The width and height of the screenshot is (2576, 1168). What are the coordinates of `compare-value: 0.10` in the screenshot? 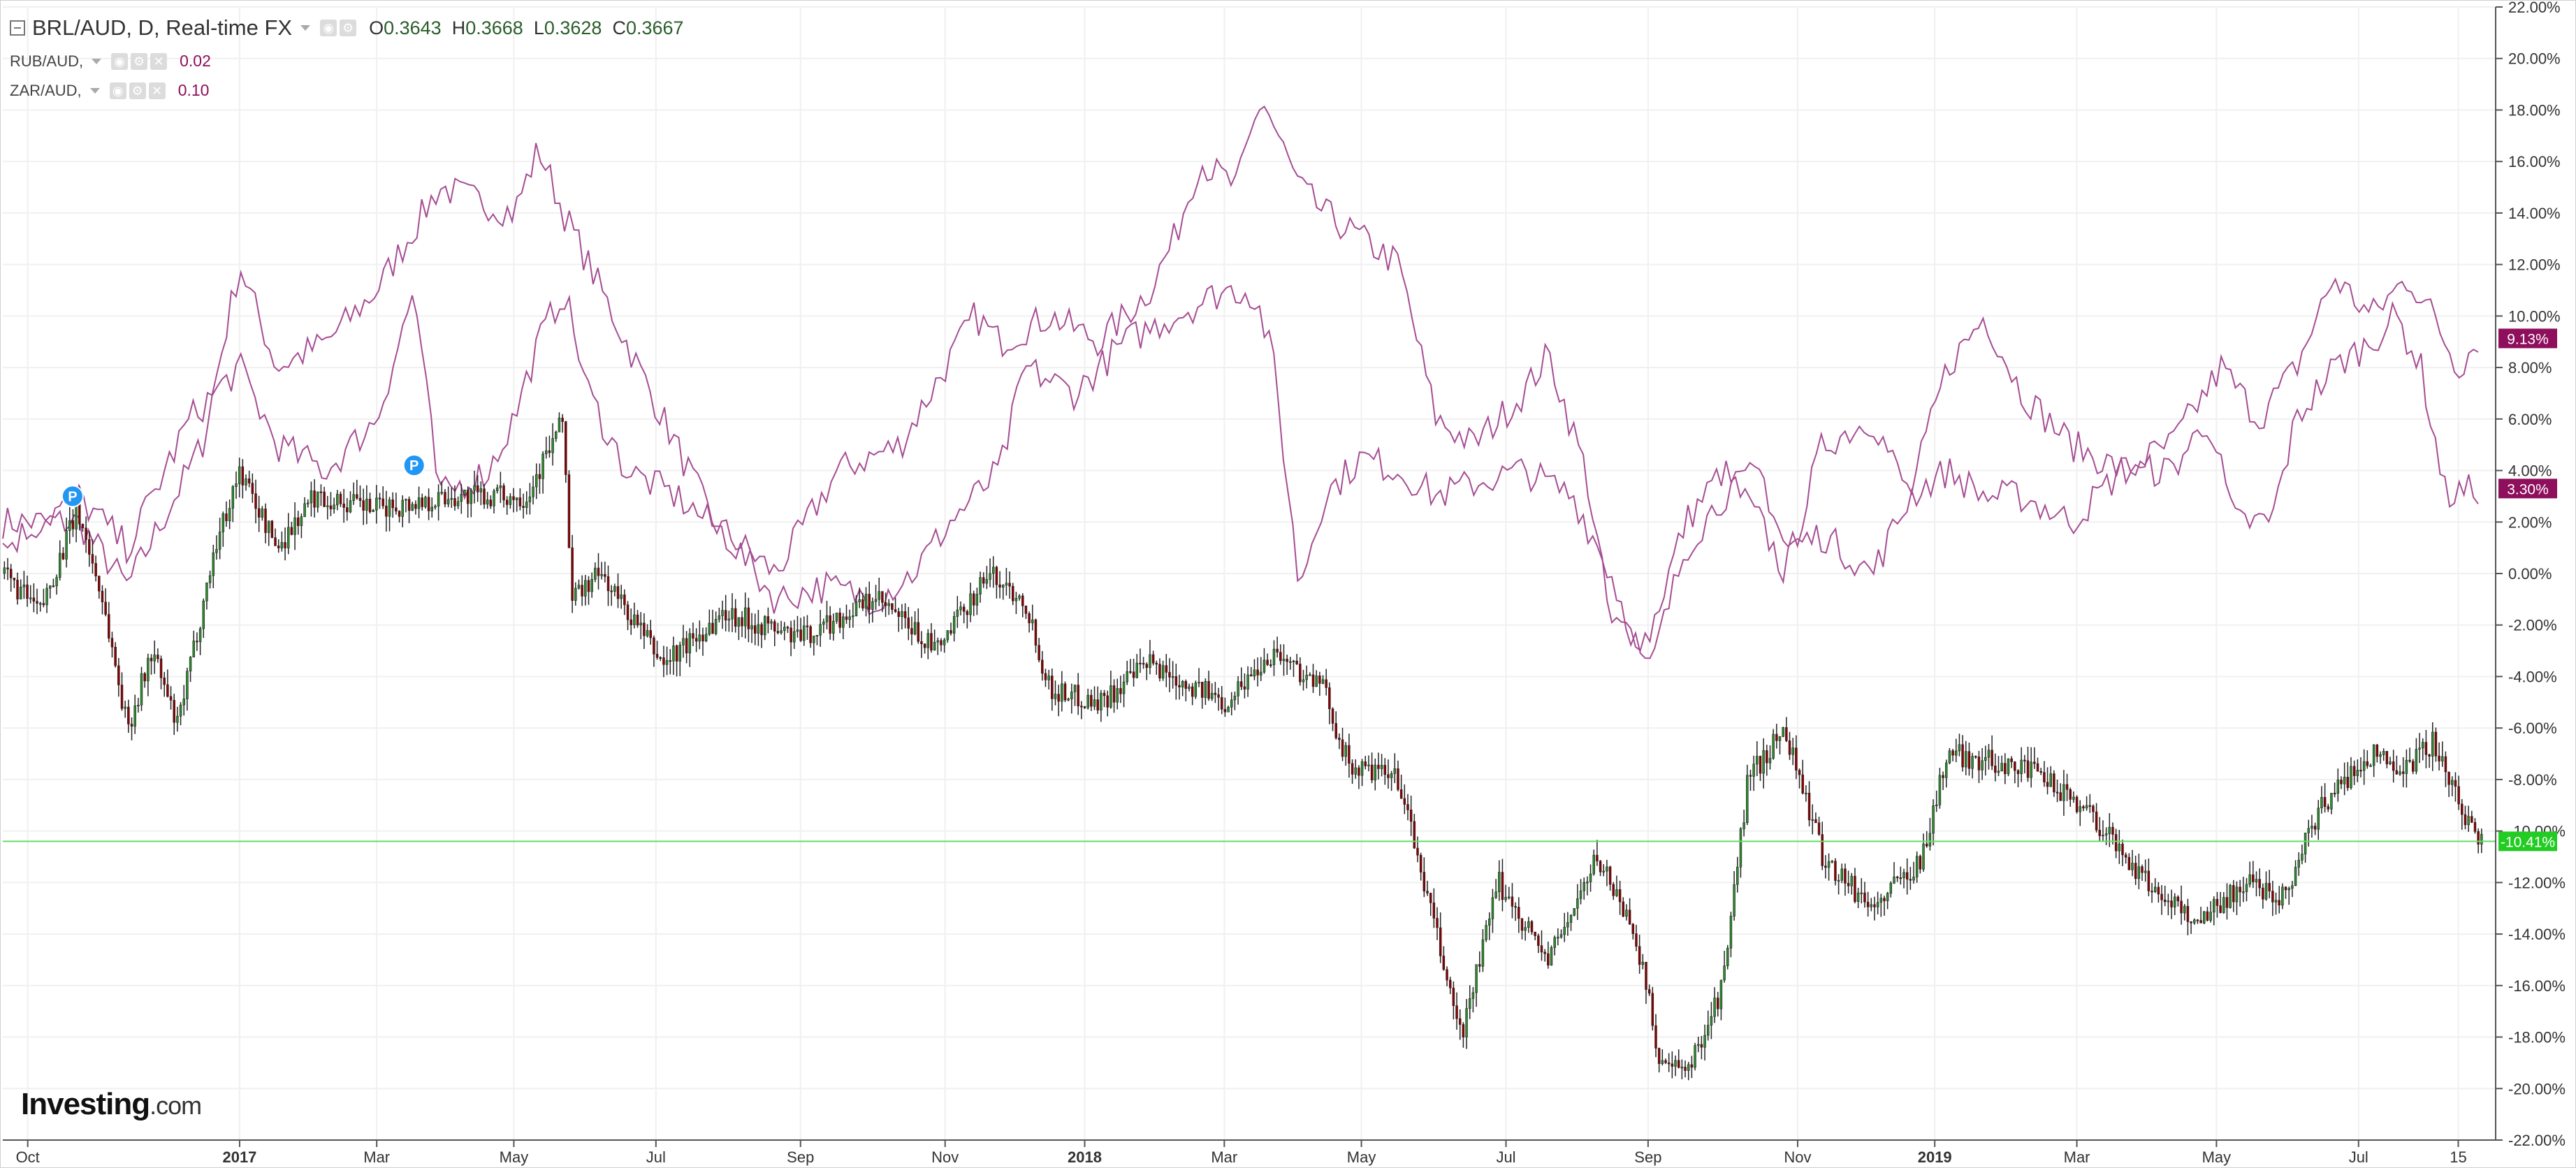 It's located at (193, 90).